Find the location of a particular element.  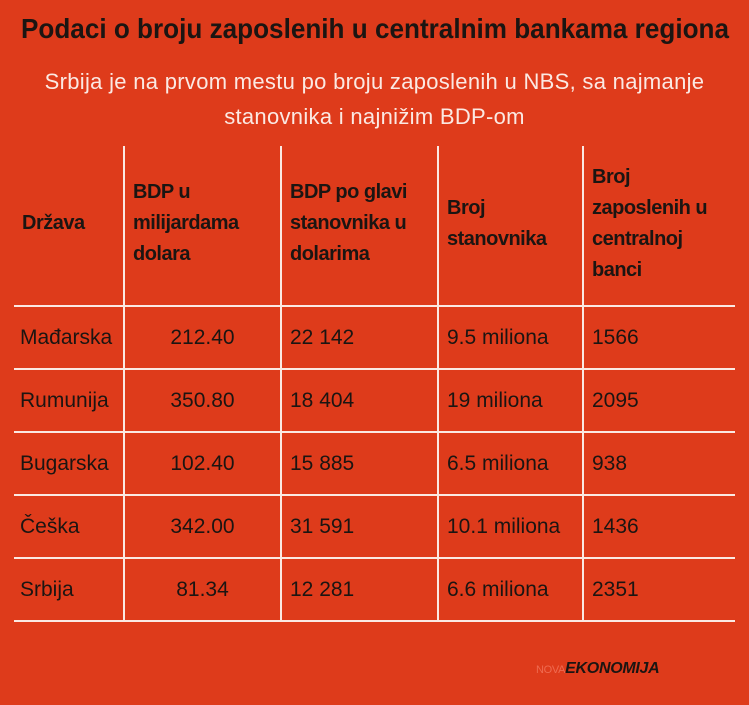

table-cell: 1566 is located at coordinates (658, 338).